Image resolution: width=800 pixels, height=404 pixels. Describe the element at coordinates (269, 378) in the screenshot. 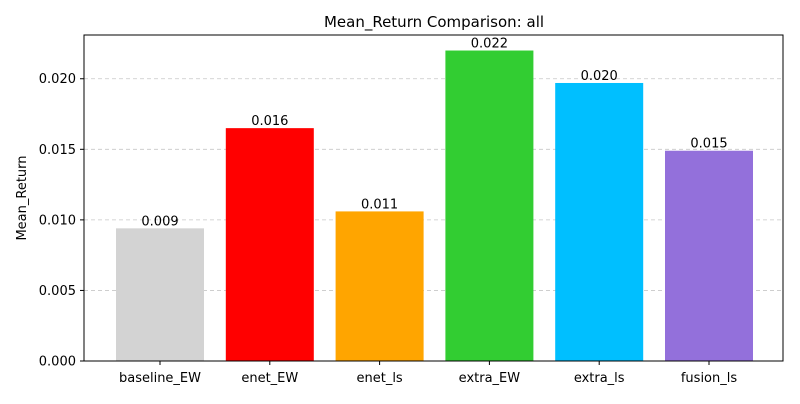

I see `x-tick-label-enet_EW: enet_EW` at that location.